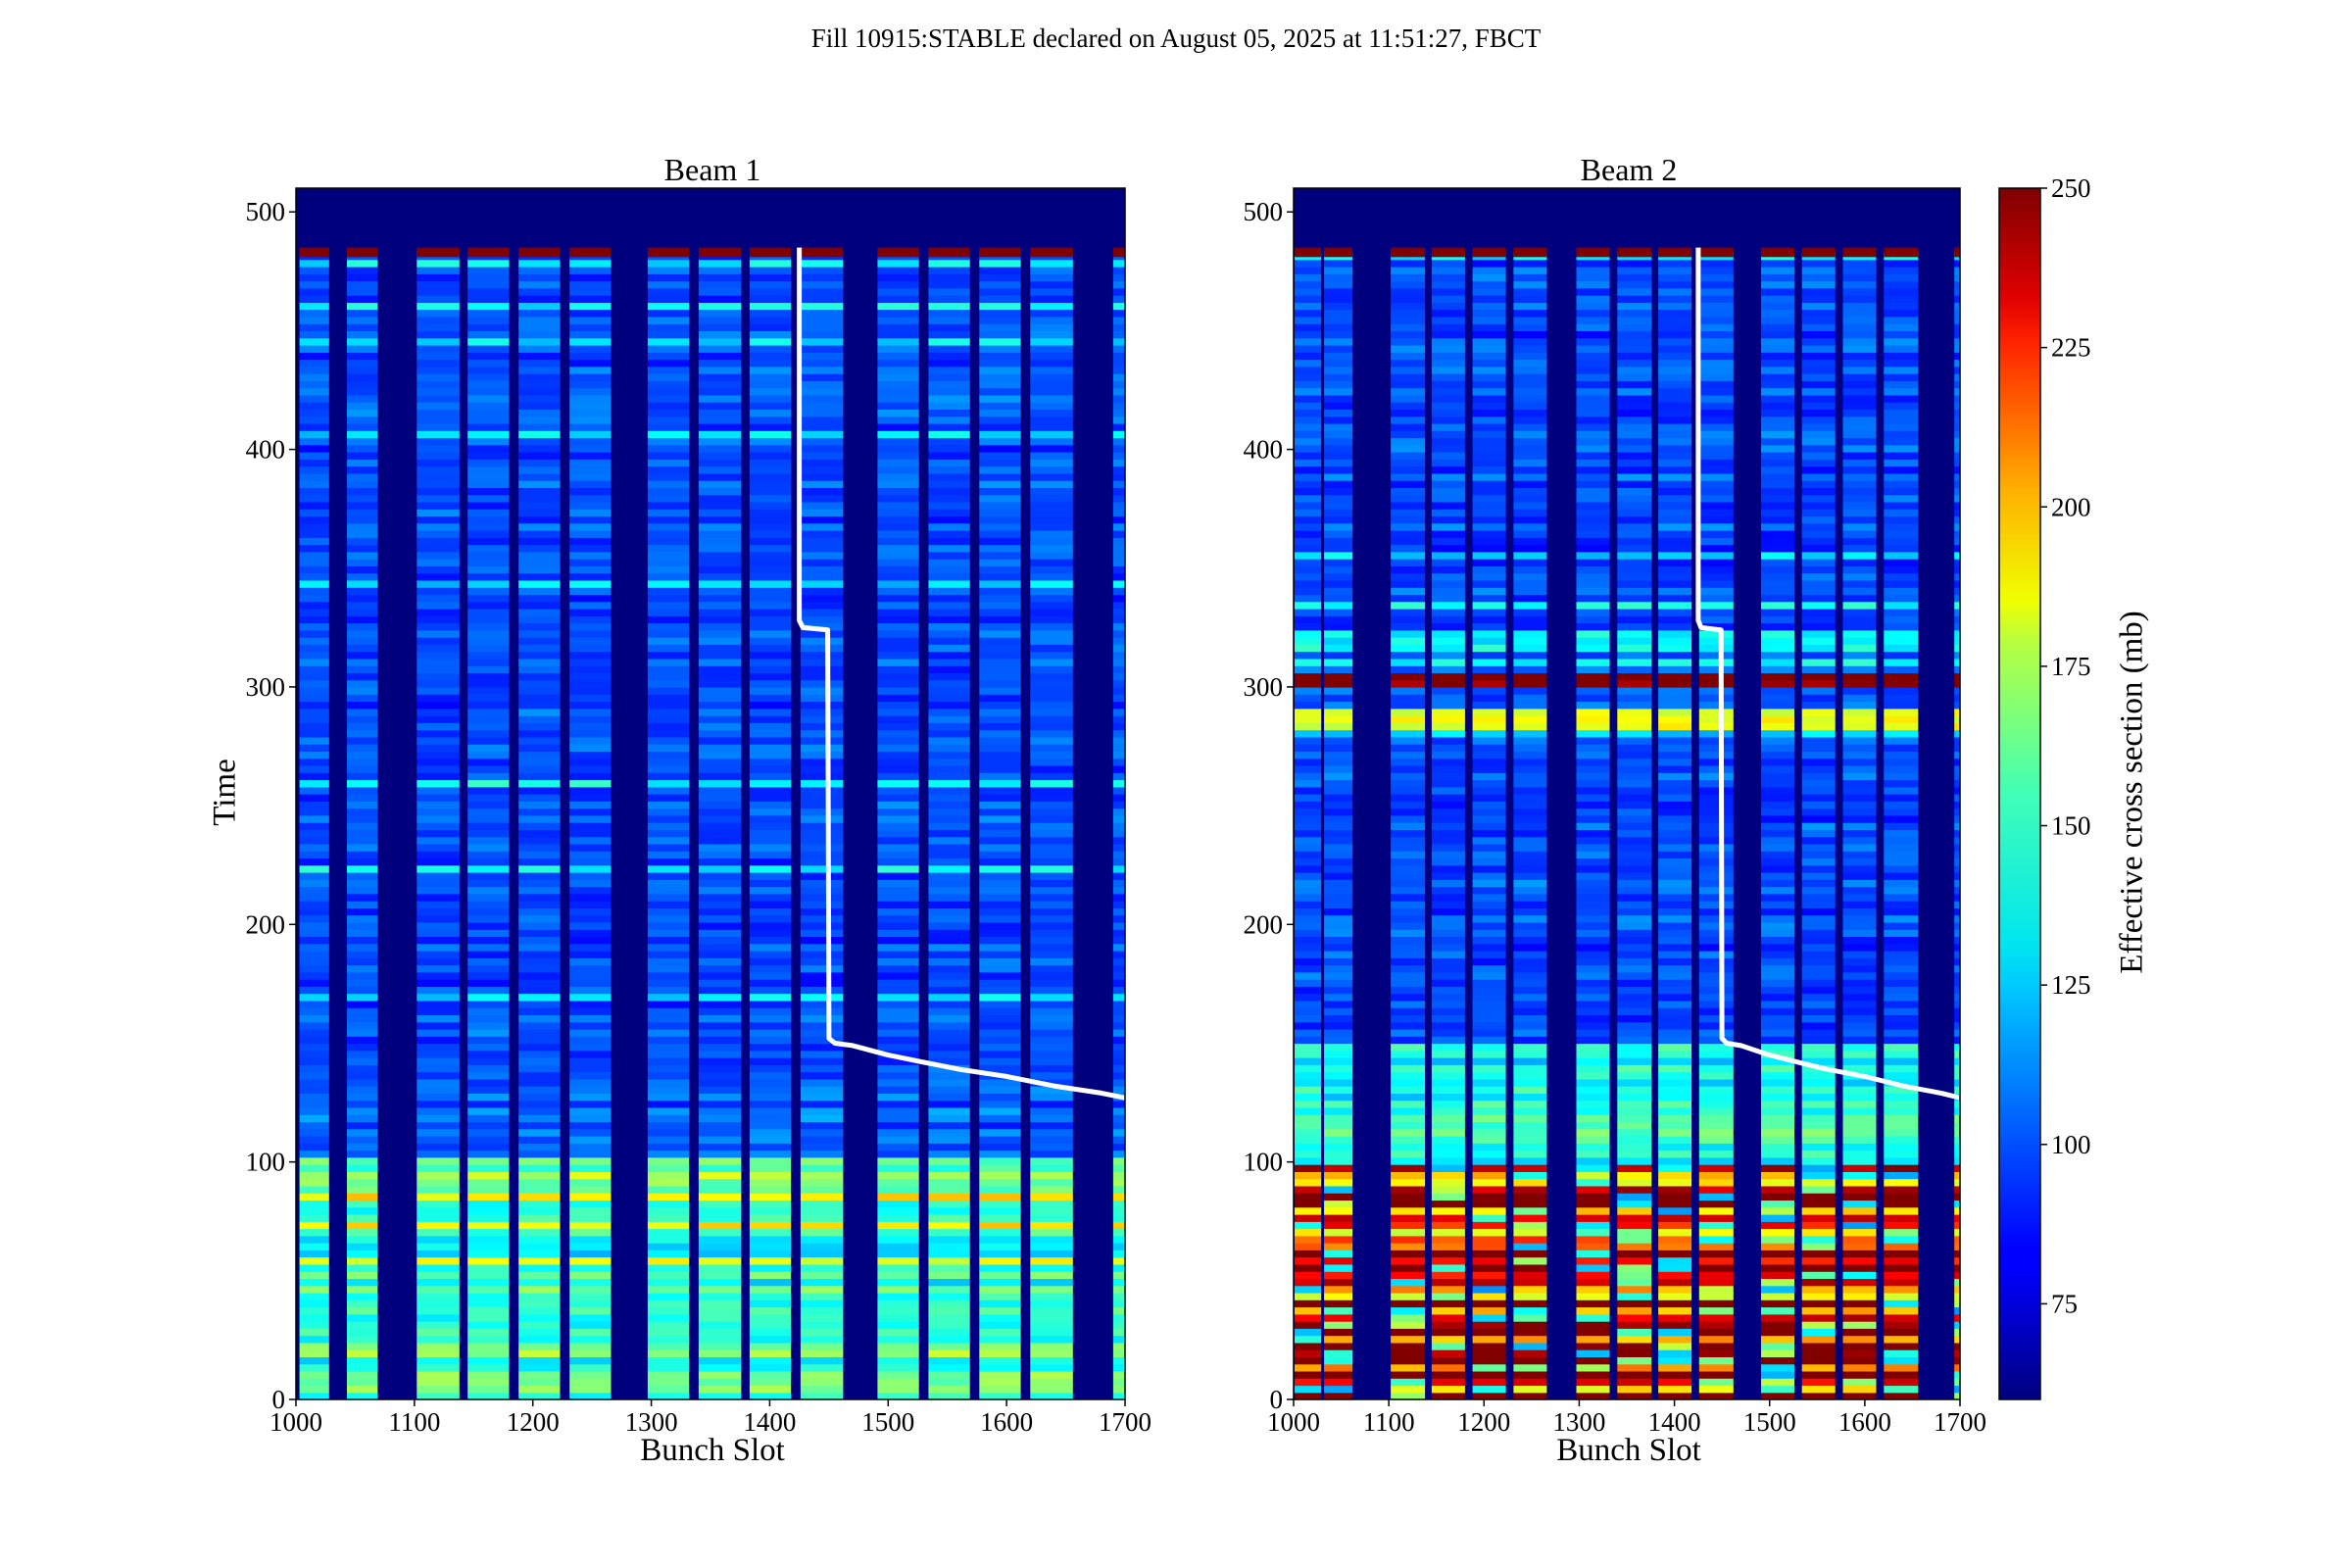 Image resolution: width=2352 pixels, height=1568 pixels. Describe the element at coordinates (2071, 985) in the screenshot. I see `colorbar-tick-label: 125` at that location.